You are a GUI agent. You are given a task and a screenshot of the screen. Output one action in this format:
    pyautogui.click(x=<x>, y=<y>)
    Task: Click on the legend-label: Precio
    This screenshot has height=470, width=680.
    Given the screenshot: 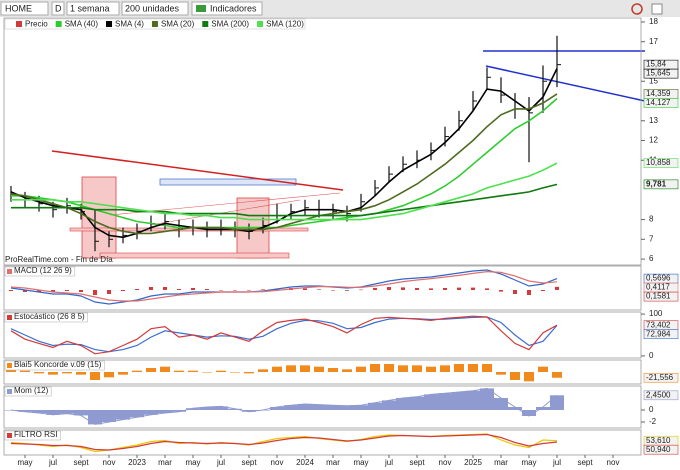 What is the action you would take?
    pyautogui.click(x=36, y=24)
    